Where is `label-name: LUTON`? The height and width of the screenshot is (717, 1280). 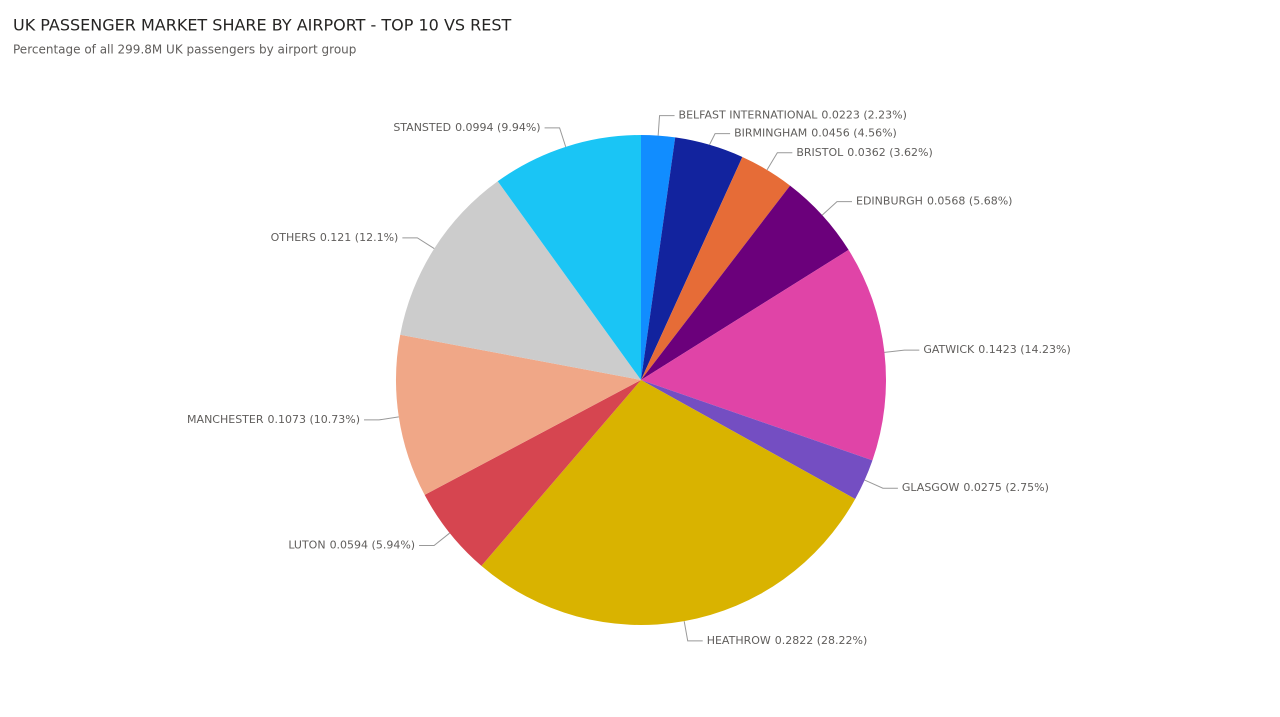
label-name: LUTON is located at coordinates (306, 545).